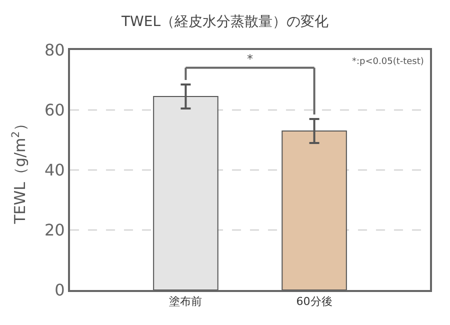  I want to click on y-tick-label: 0, so click(59, 290).